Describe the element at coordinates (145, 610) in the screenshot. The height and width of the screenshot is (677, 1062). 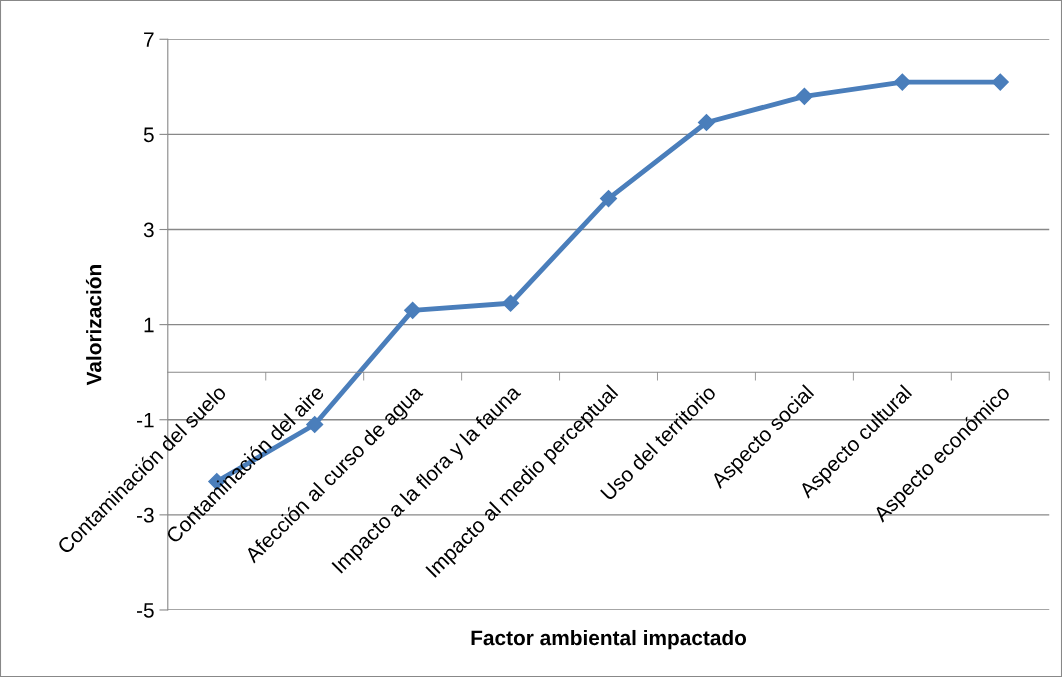
I see `y-tick-label: -5` at that location.